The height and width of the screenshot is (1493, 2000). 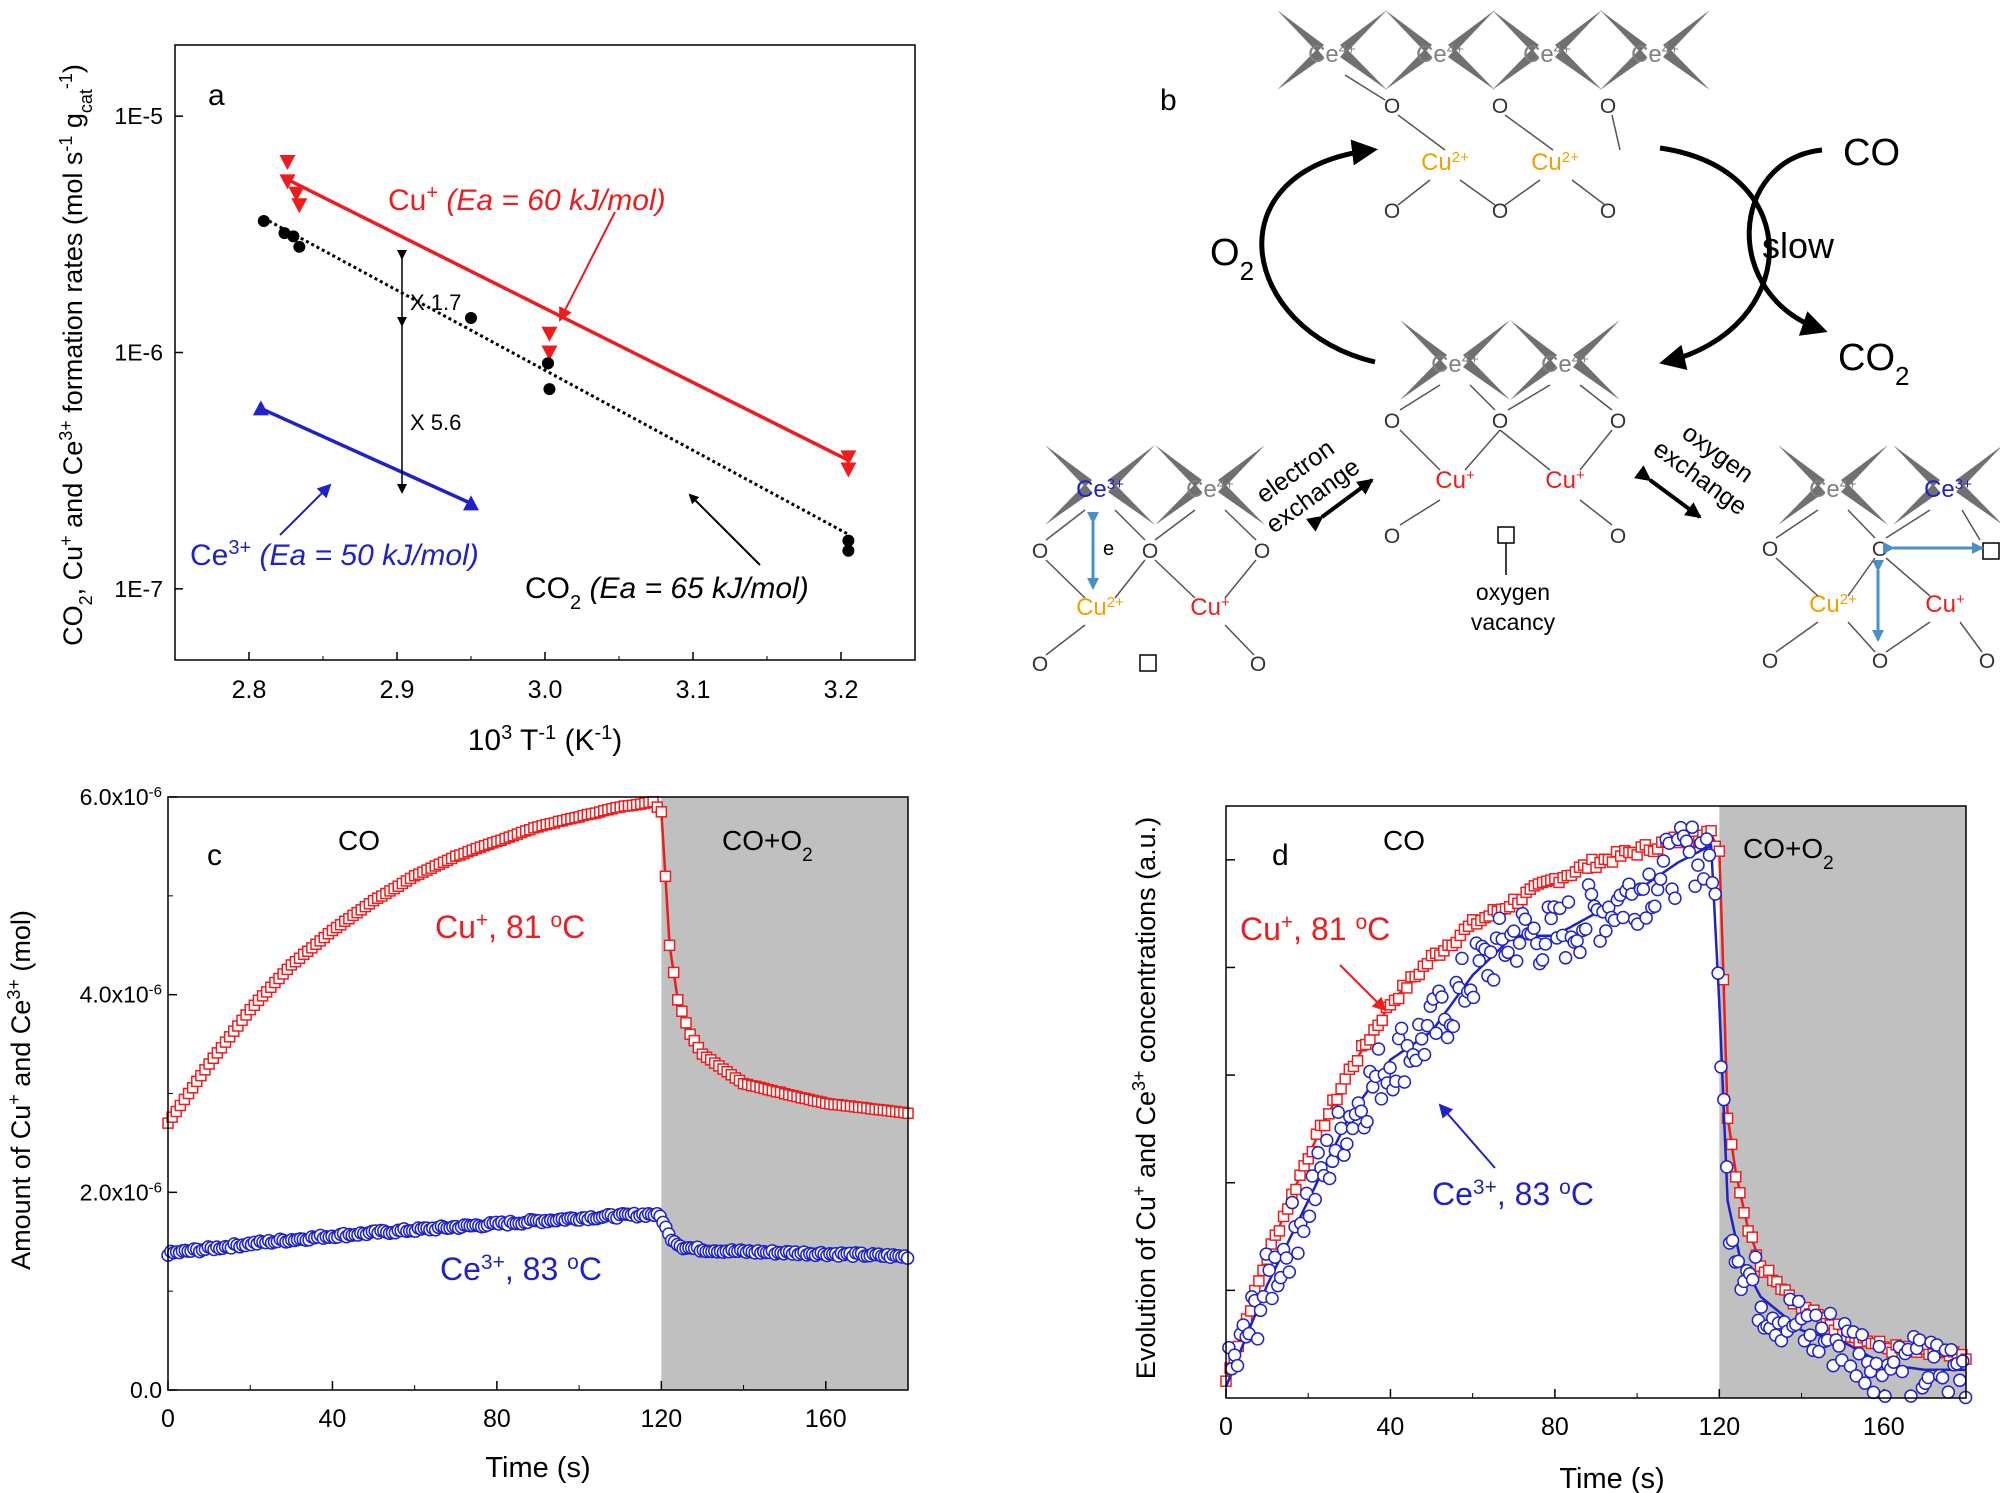 I want to click on co-o2-shaded-region, so click(x=1842, y=1102).